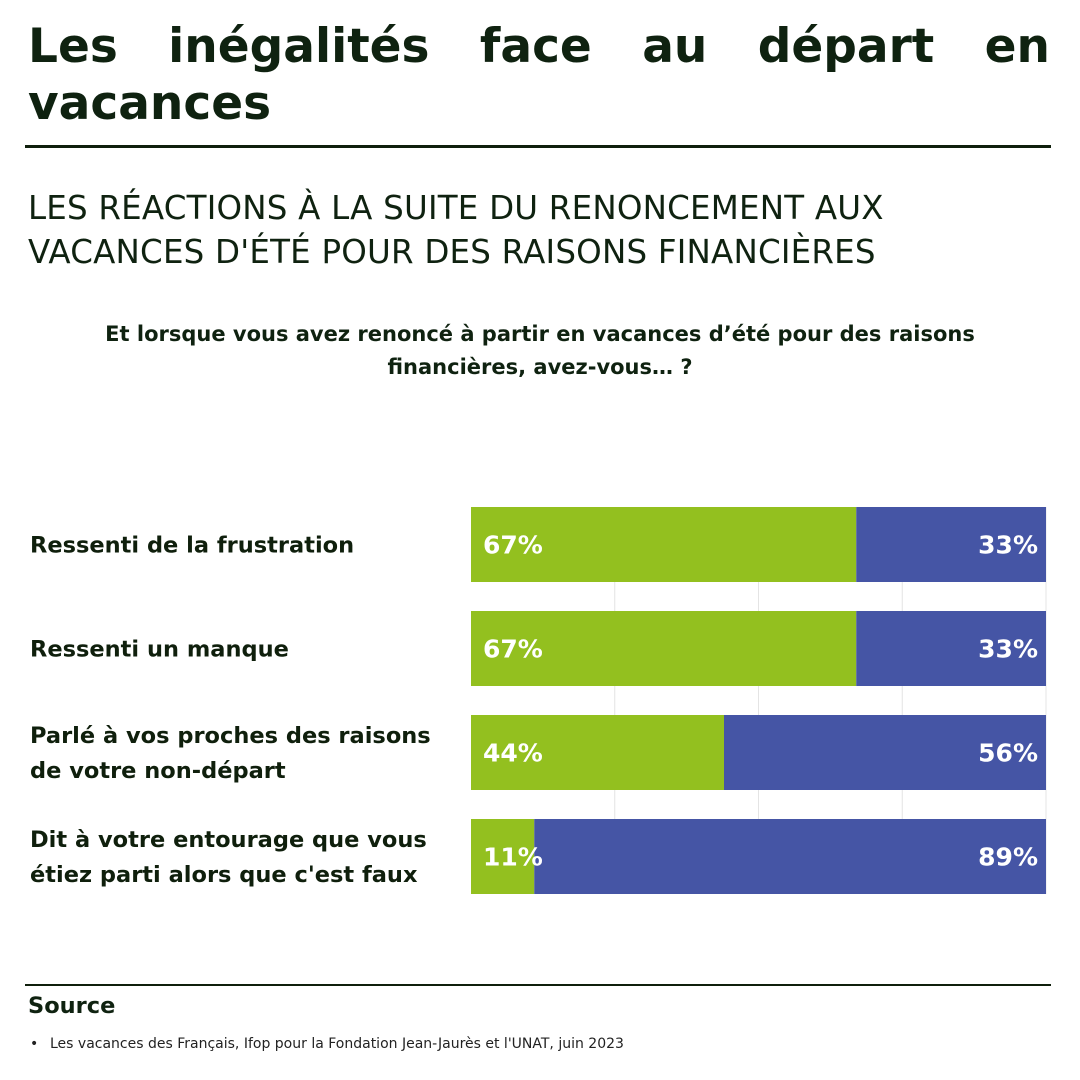 The height and width of the screenshot is (1080, 1080). What do you see at coordinates (72, 1006) in the screenshot?
I see `source-heading: Source` at bounding box center [72, 1006].